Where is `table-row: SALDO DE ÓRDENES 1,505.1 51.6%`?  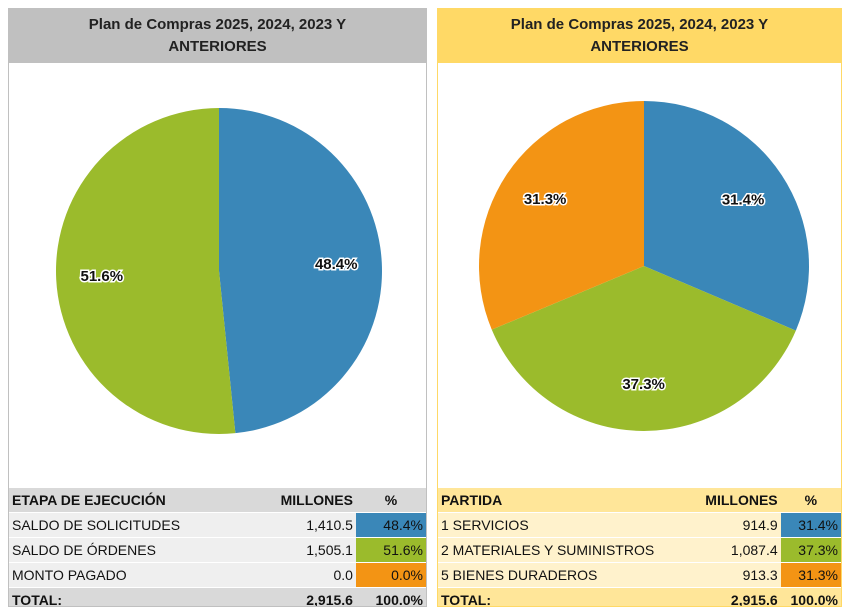 table-row: SALDO DE ÓRDENES 1,505.1 51.6% is located at coordinates (217, 550).